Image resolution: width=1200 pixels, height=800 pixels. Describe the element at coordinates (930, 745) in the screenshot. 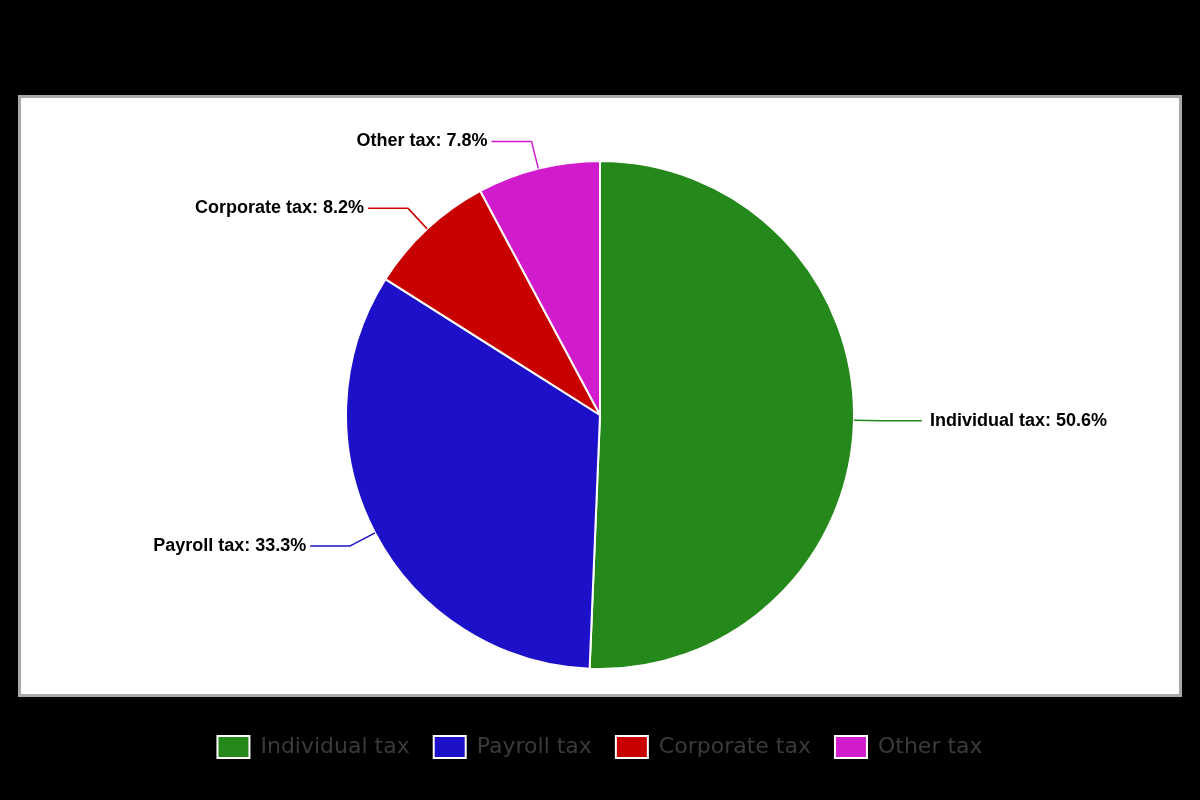

I see `legend-label: Other tax` at that location.